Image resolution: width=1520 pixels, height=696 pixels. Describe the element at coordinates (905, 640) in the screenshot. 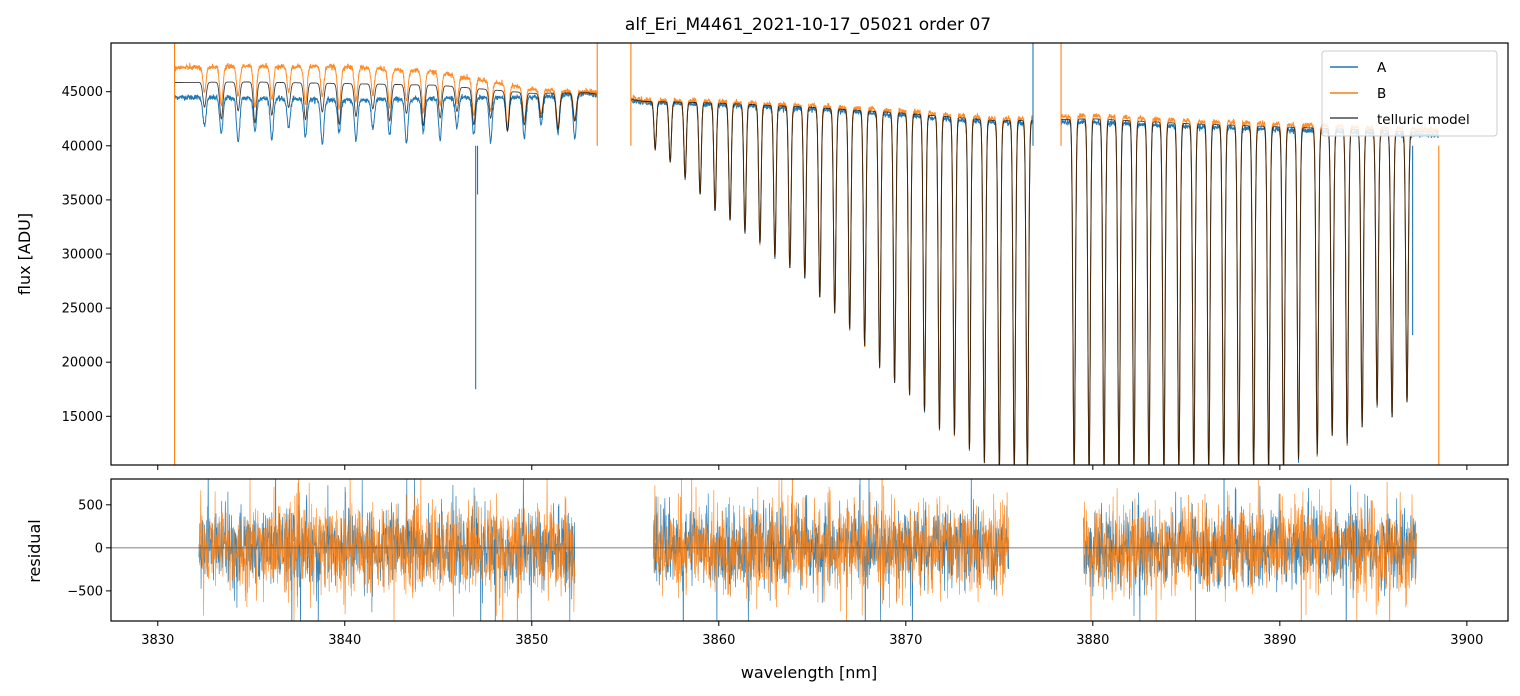

I see `x-tick-label: 3870` at that location.